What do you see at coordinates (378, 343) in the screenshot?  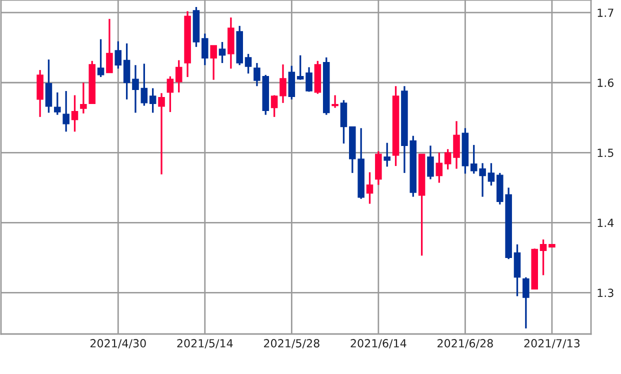 I see `x-tick-label: 2021/6/14` at bounding box center [378, 343].